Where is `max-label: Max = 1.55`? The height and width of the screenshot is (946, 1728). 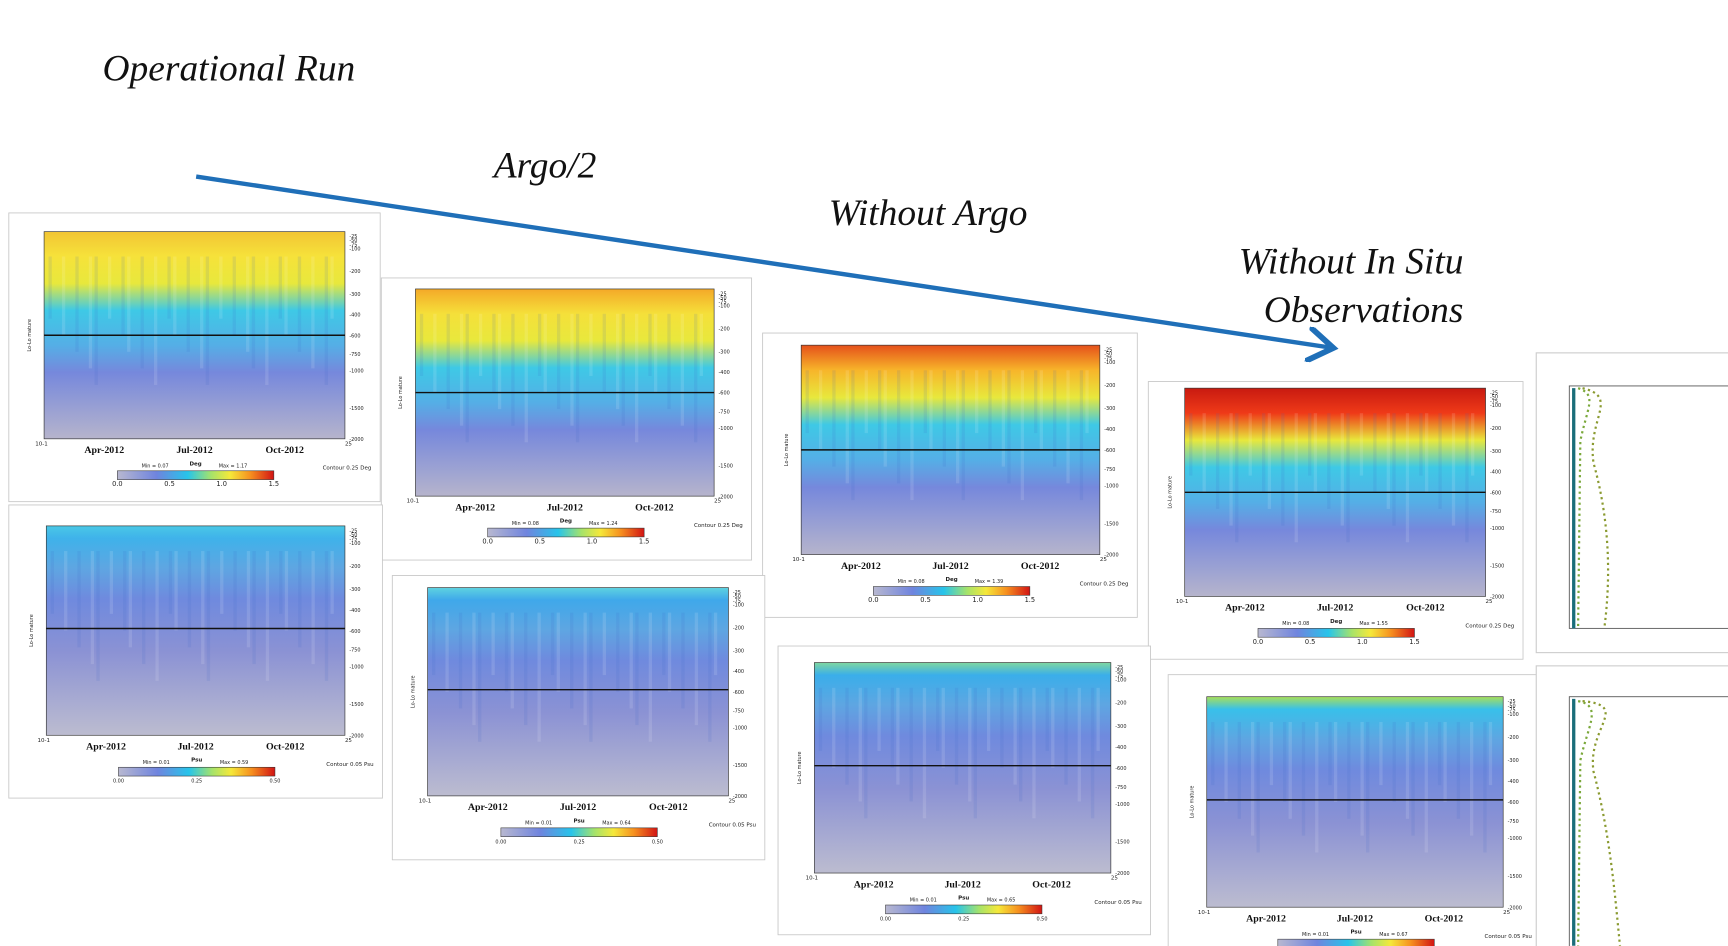
max-label: Max = 1.55 is located at coordinates (1373, 624).